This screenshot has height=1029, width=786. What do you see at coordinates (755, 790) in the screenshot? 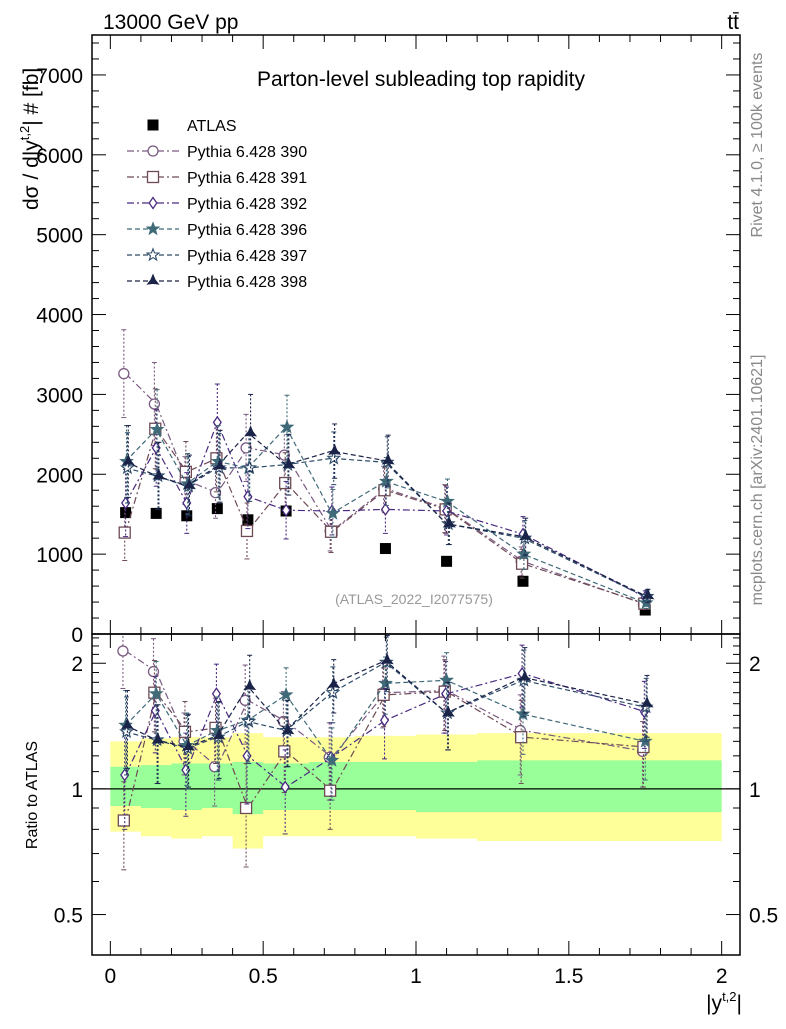
I see `ratio-y-tick-label-right: 1` at bounding box center [755, 790].